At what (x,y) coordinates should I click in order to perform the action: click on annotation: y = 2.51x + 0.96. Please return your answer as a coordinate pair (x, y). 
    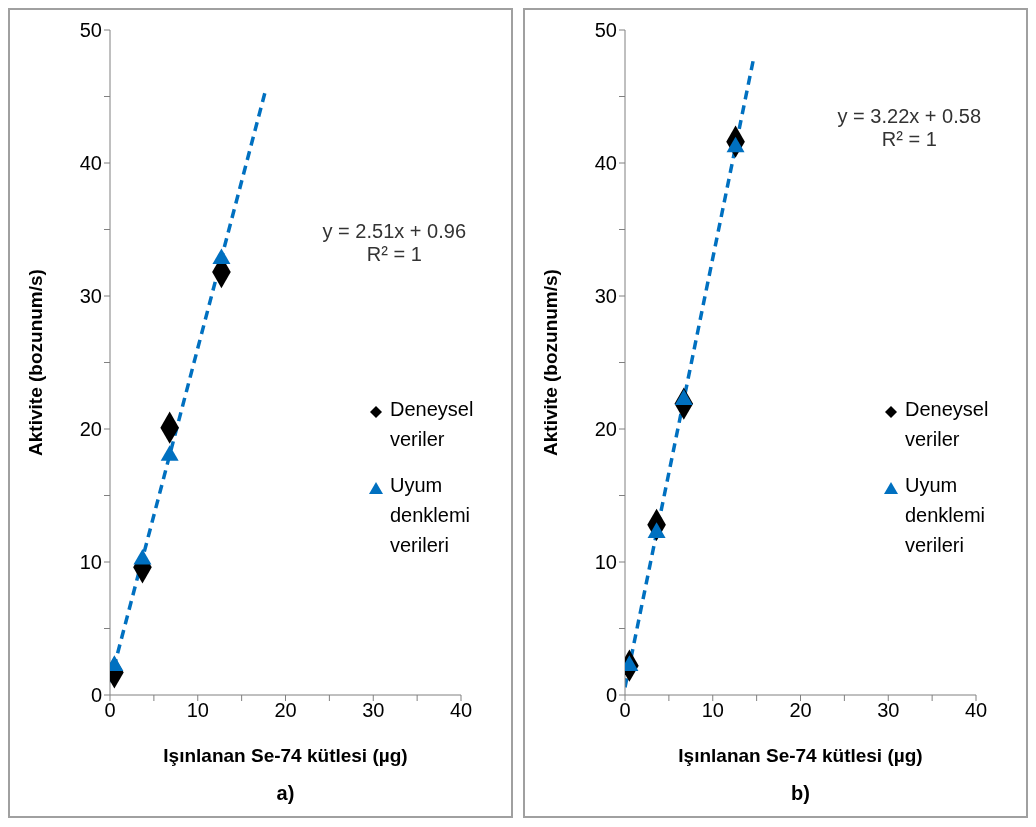
    Looking at the image, I should click on (394, 231).